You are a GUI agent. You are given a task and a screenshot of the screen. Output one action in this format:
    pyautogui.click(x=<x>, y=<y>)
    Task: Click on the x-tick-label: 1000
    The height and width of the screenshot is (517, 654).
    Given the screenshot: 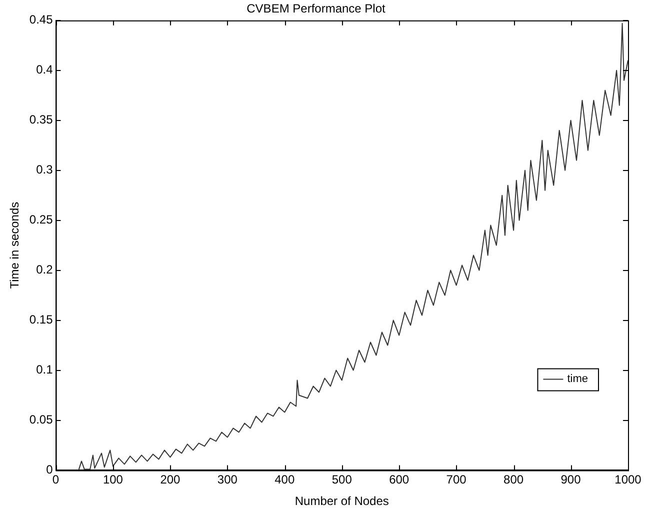 What is the action you would take?
    pyautogui.click(x=628, y=479)
    